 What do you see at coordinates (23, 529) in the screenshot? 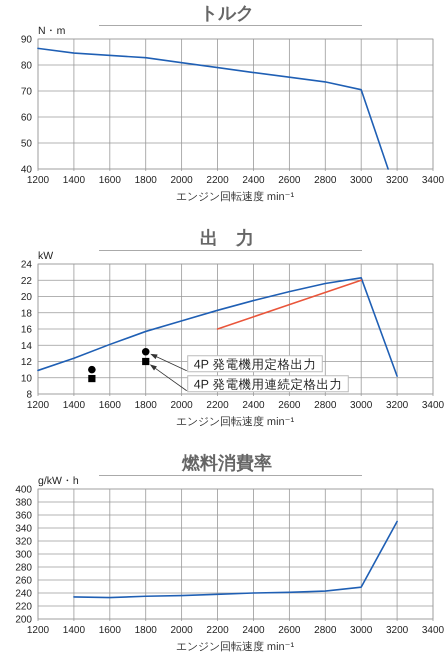
I see `y-tick-label: 340` at bounding box center [23, 529].